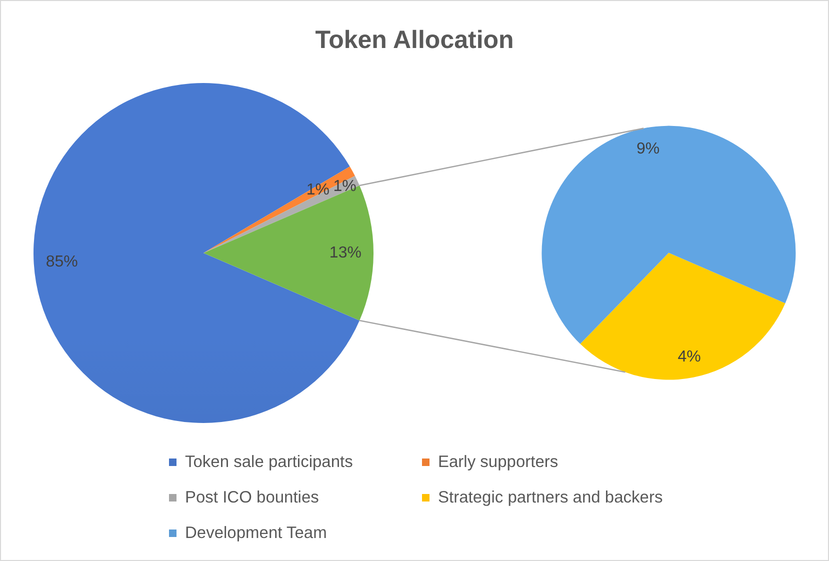 This screenshot has height=561, width=829. Describe the element at coordinates (414, 40) in the screenshot. I see `chart-title: Token Allocation` at that location.